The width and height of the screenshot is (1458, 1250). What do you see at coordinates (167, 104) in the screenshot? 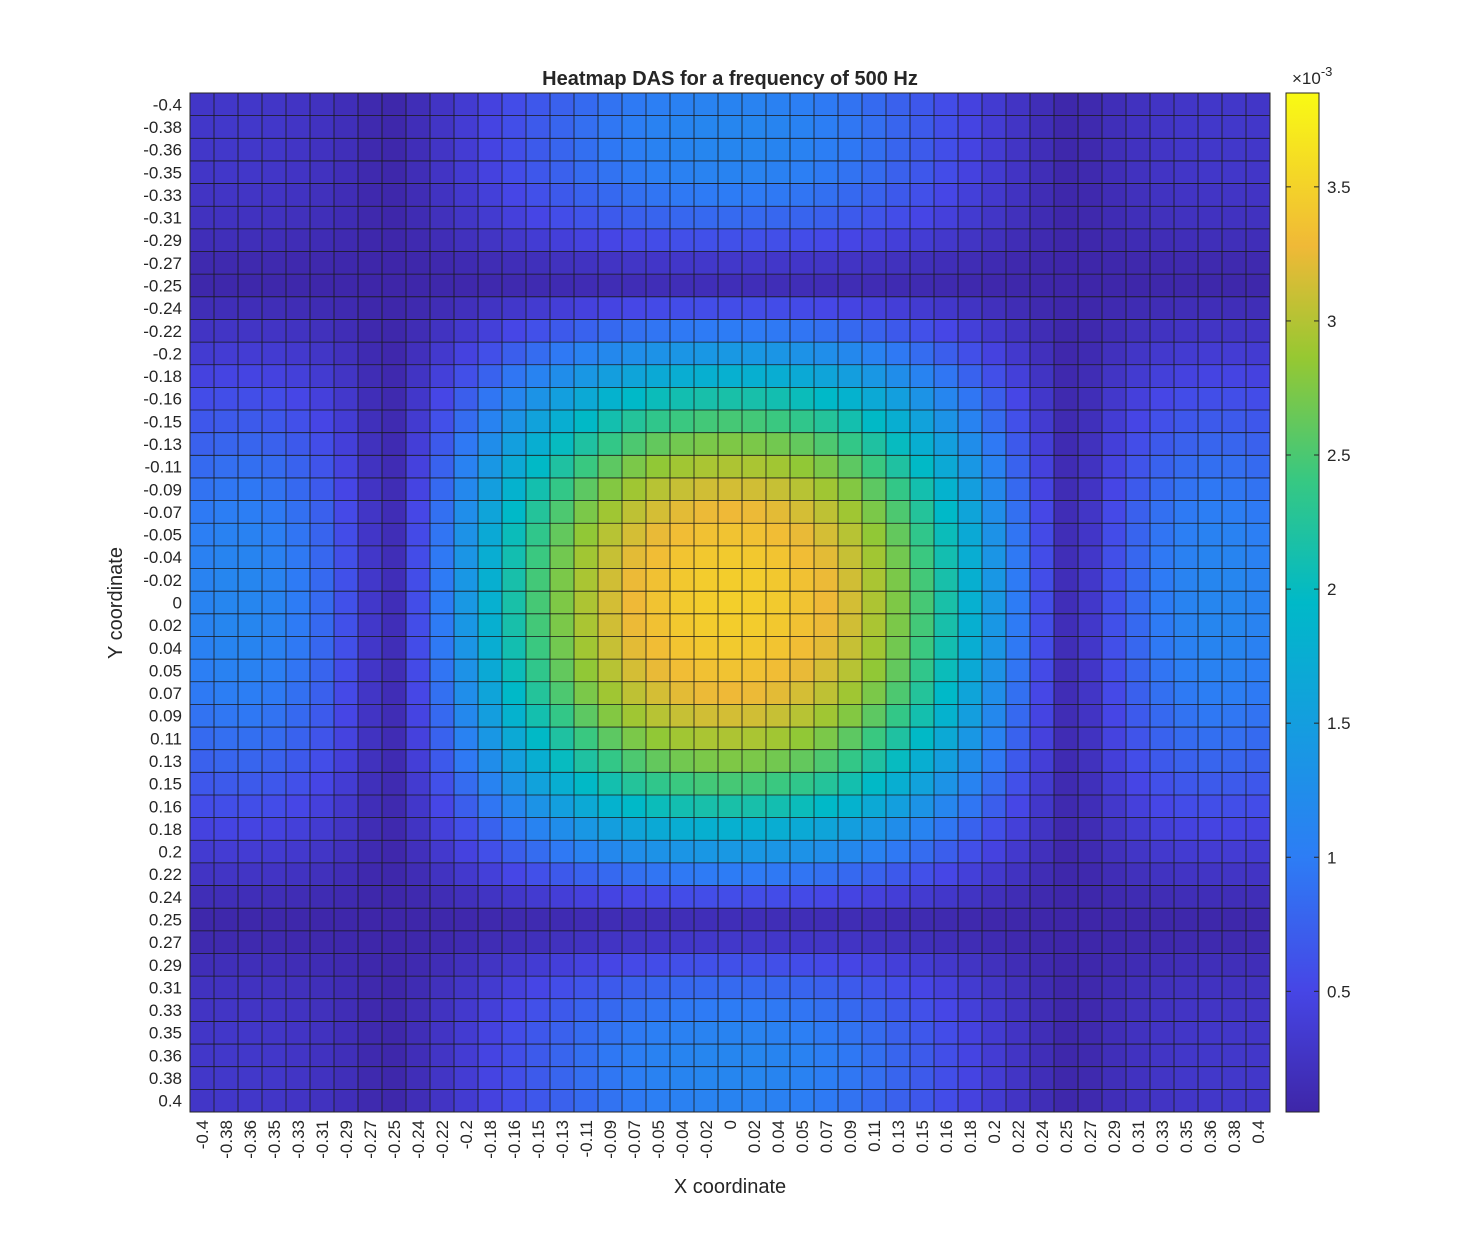
I see `y-tick-label: -0.4` at bounding box center [167, 104].